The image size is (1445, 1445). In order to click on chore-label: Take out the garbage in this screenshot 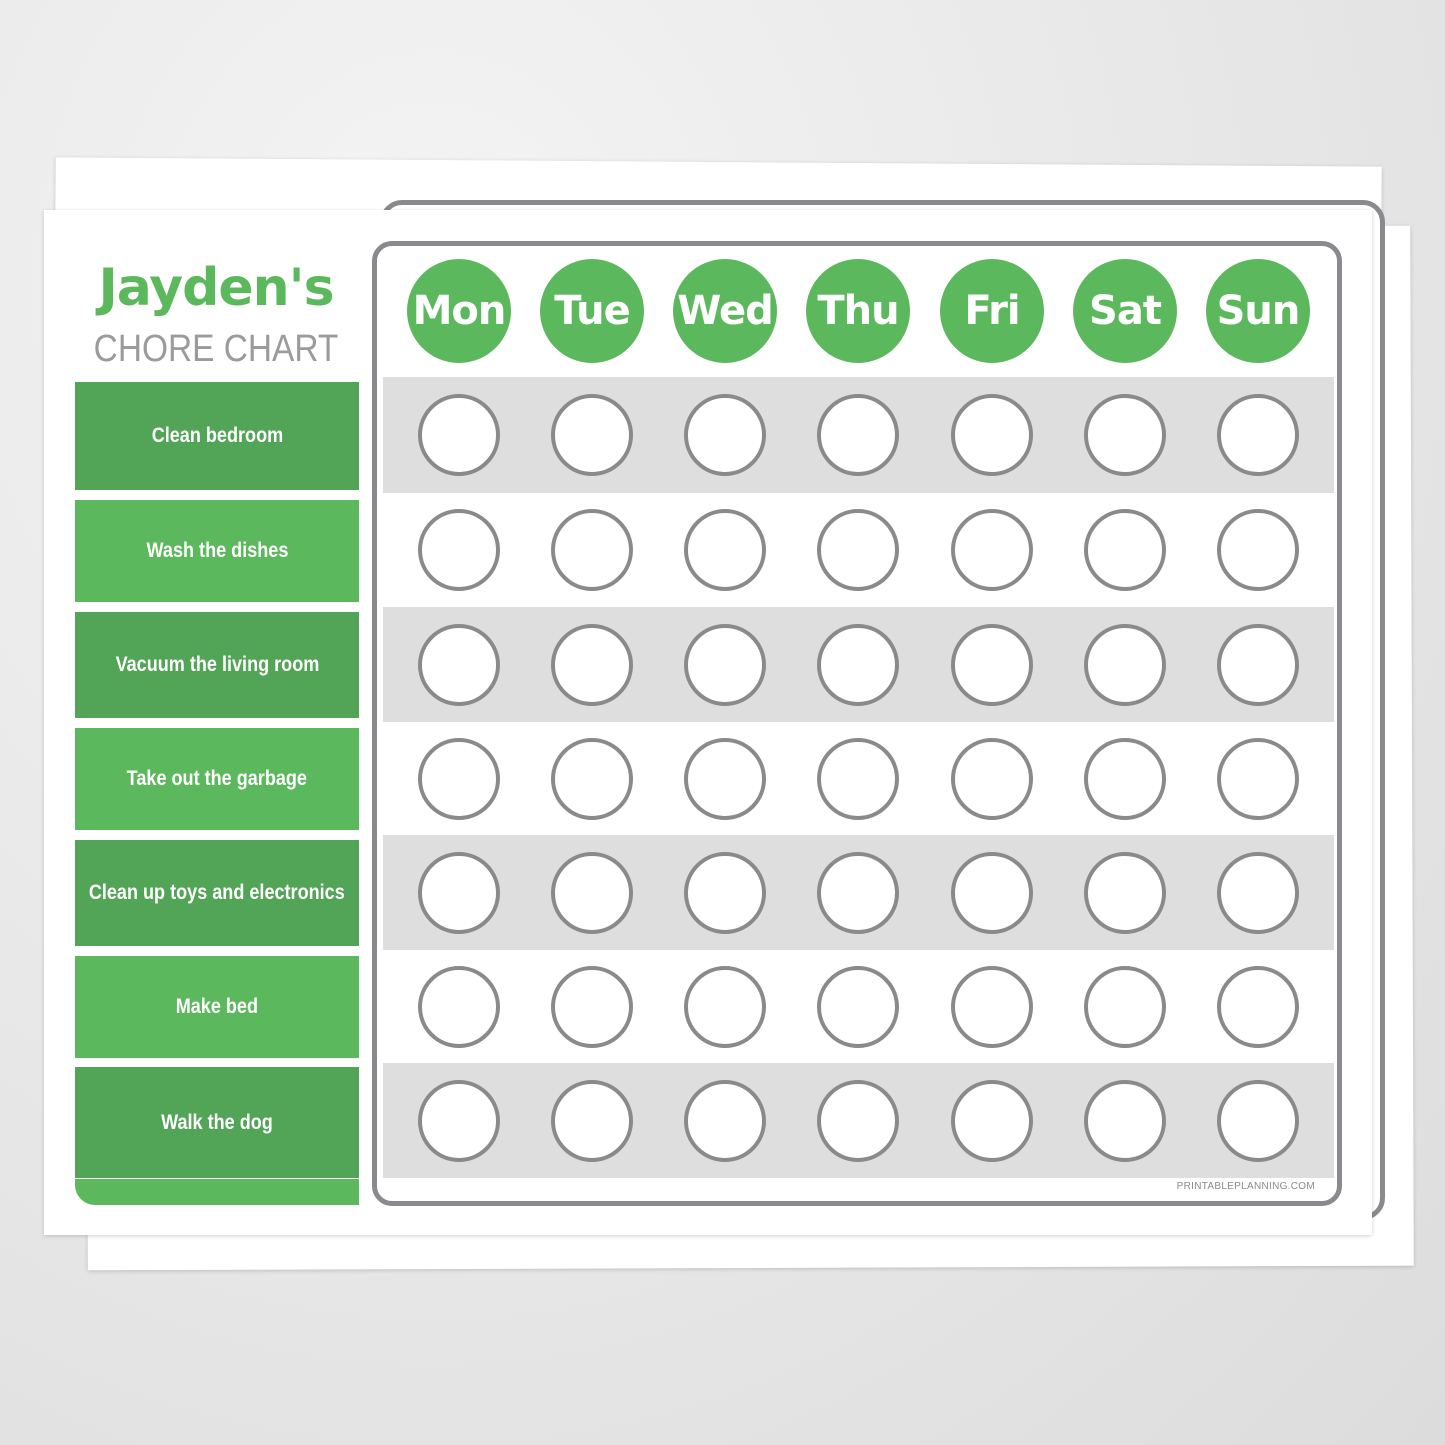, I will do `click(217, 779)`.